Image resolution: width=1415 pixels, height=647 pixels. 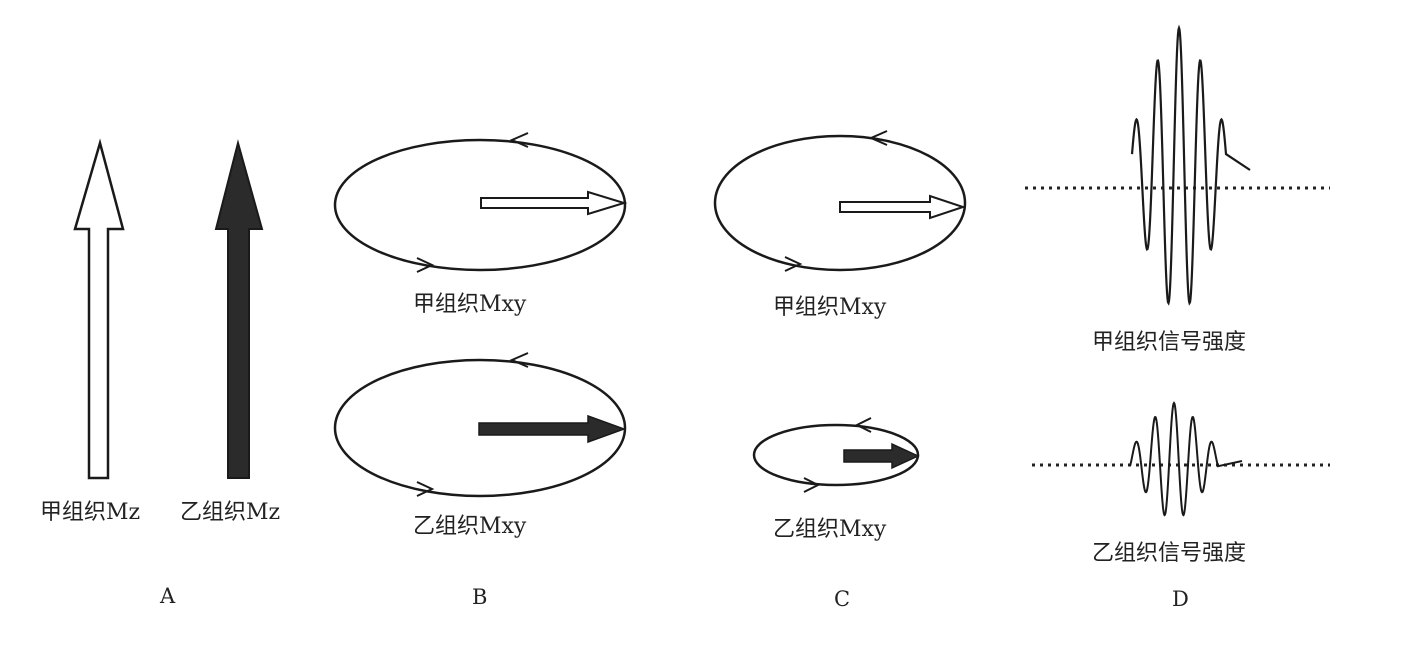 What do you see at coordinates (470, 304) in the screenshot?
I see `label-jia-mxy-b: 甲组织Mxy` at bounding box center [470, 304].